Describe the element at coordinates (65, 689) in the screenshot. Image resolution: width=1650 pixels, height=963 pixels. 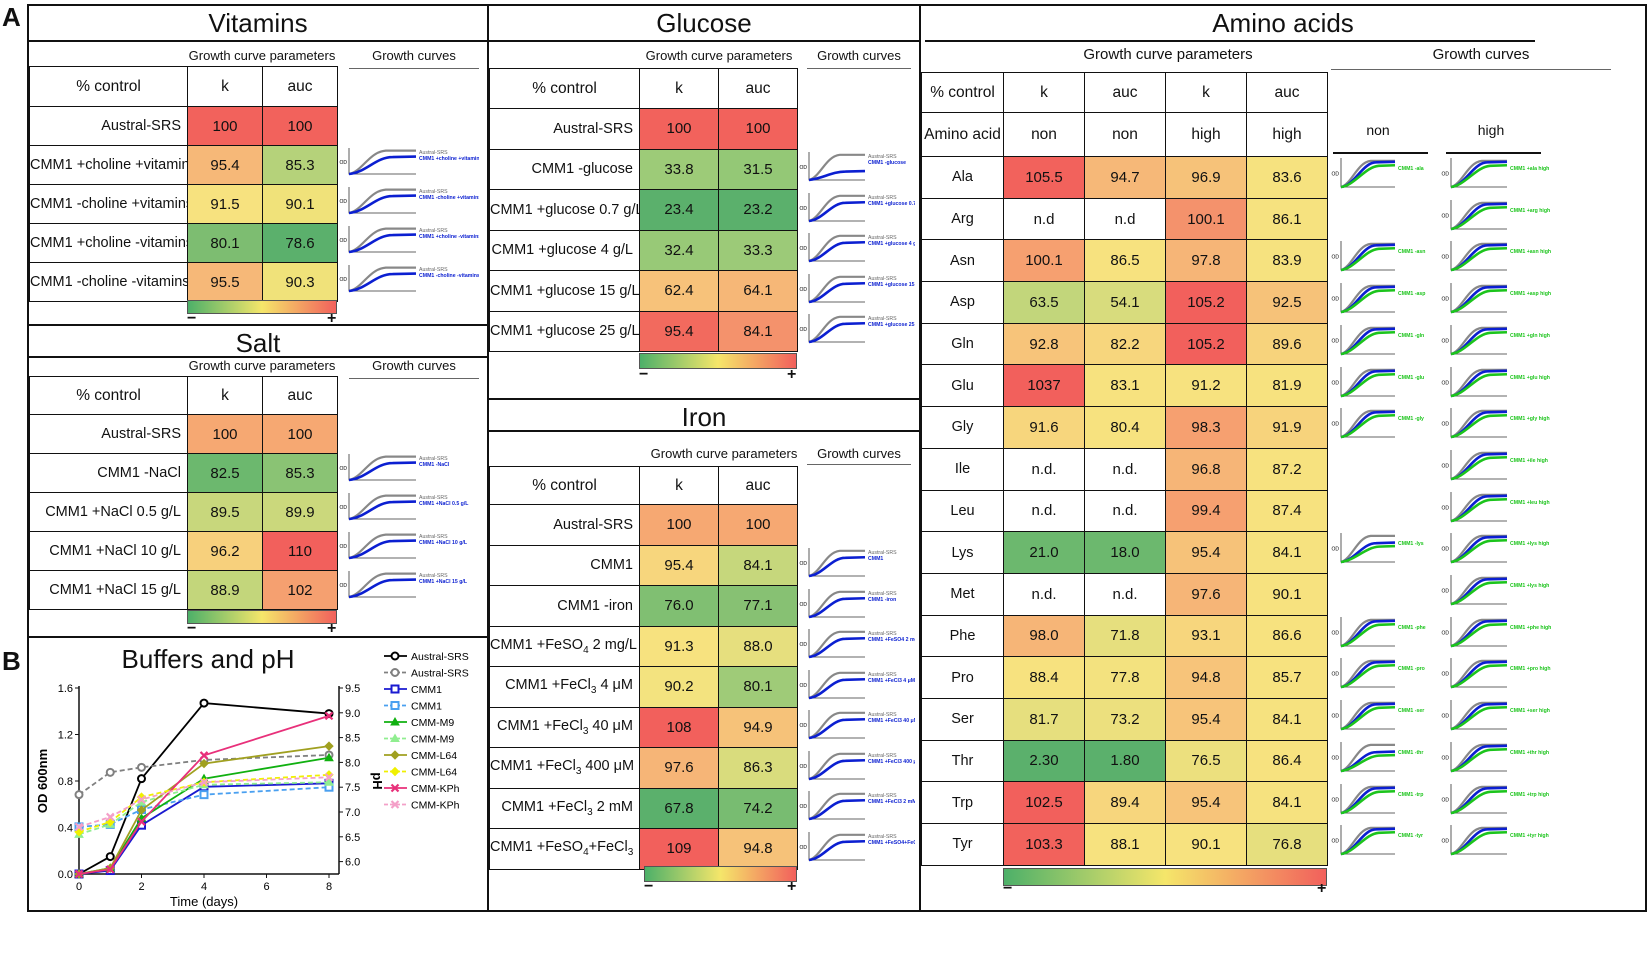
I see `y-tick-label: 1.6` at that location.